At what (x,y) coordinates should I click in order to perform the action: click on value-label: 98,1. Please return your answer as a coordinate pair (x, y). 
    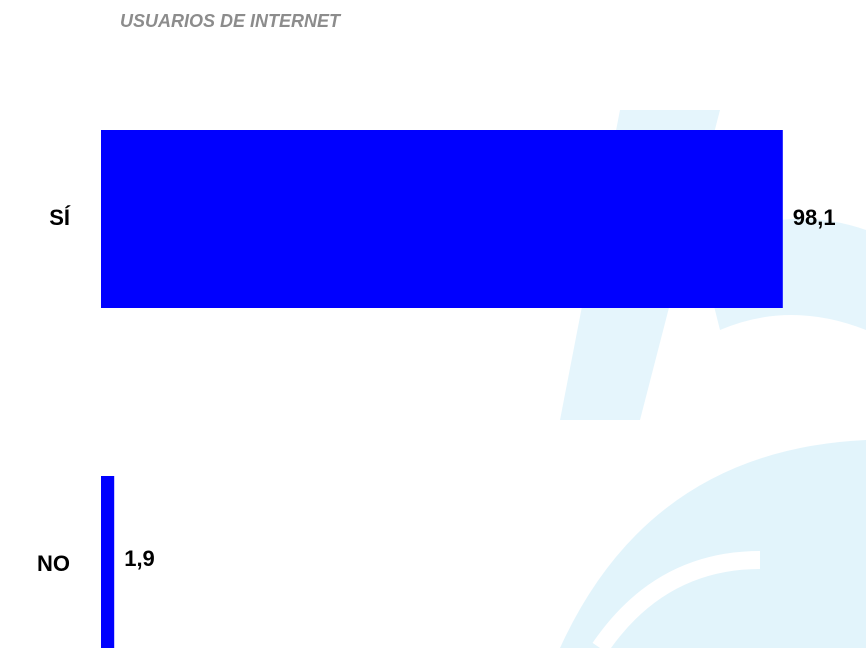
    Looking at the image, I should click on (814, 217).